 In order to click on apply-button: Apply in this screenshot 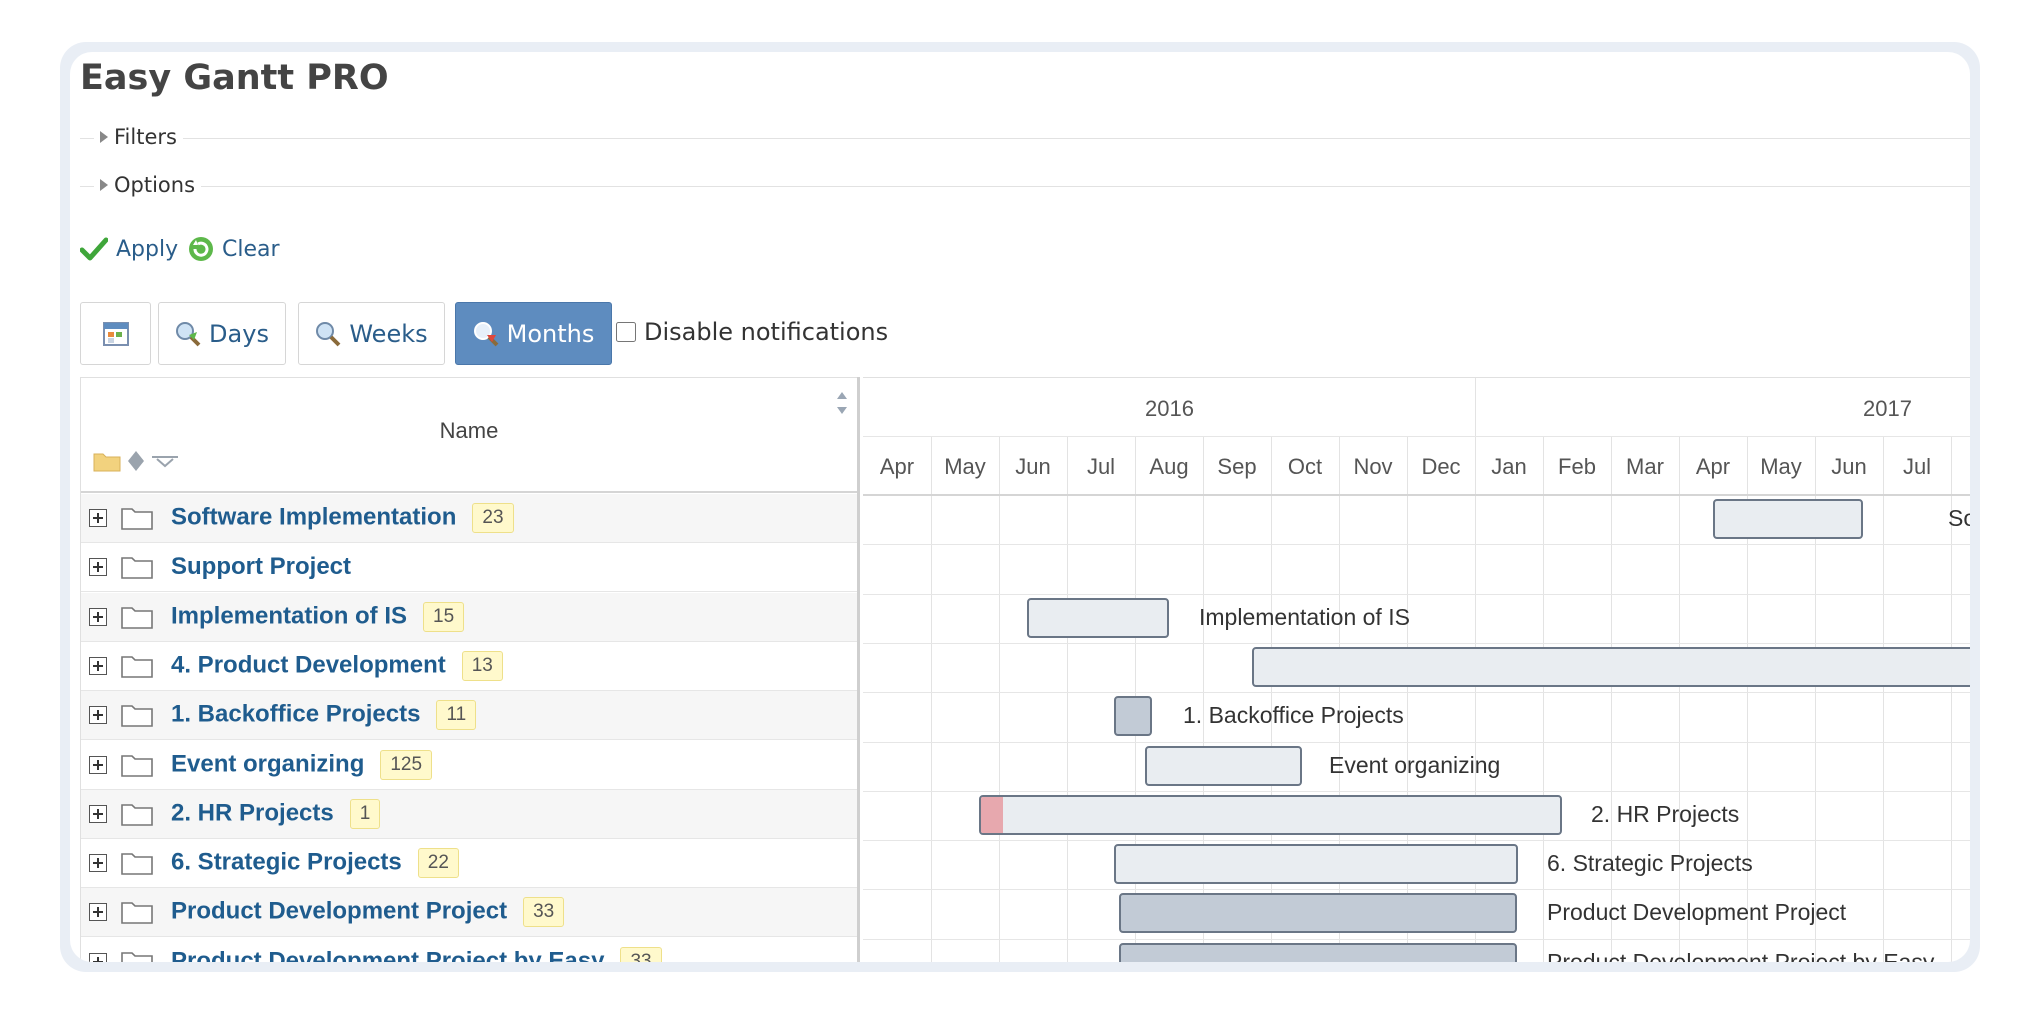, I will do `click(129, 249)`.